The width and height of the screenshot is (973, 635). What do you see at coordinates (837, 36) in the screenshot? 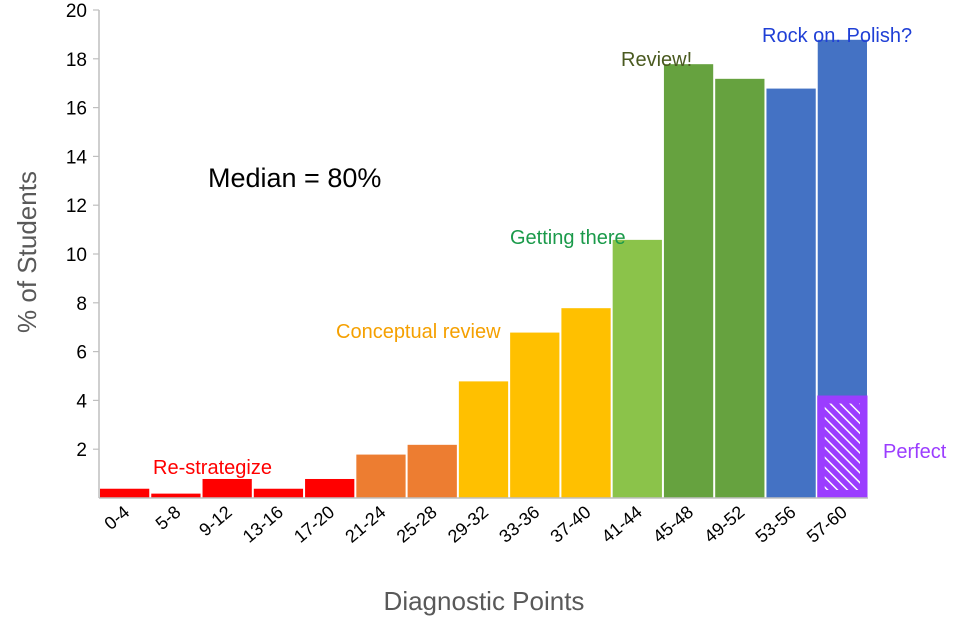
I see `annotation-rock-on-polish: Rock on. Polish?` at bounding box center [837, 36].